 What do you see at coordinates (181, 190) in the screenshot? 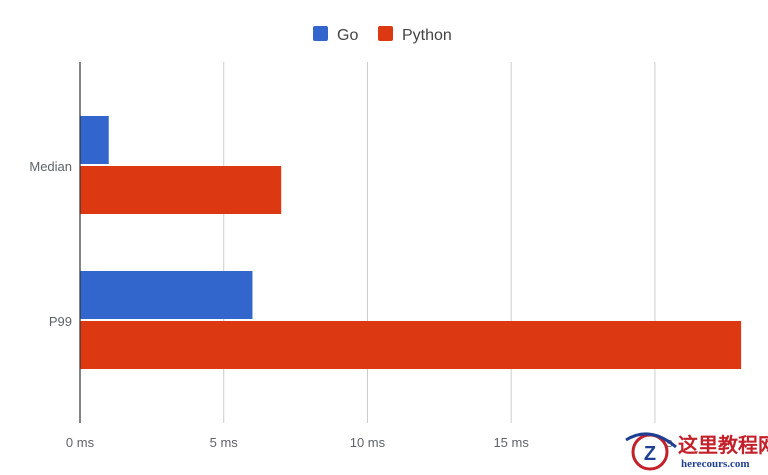
I see `bar-python-median` at bounding box center [181, 190].